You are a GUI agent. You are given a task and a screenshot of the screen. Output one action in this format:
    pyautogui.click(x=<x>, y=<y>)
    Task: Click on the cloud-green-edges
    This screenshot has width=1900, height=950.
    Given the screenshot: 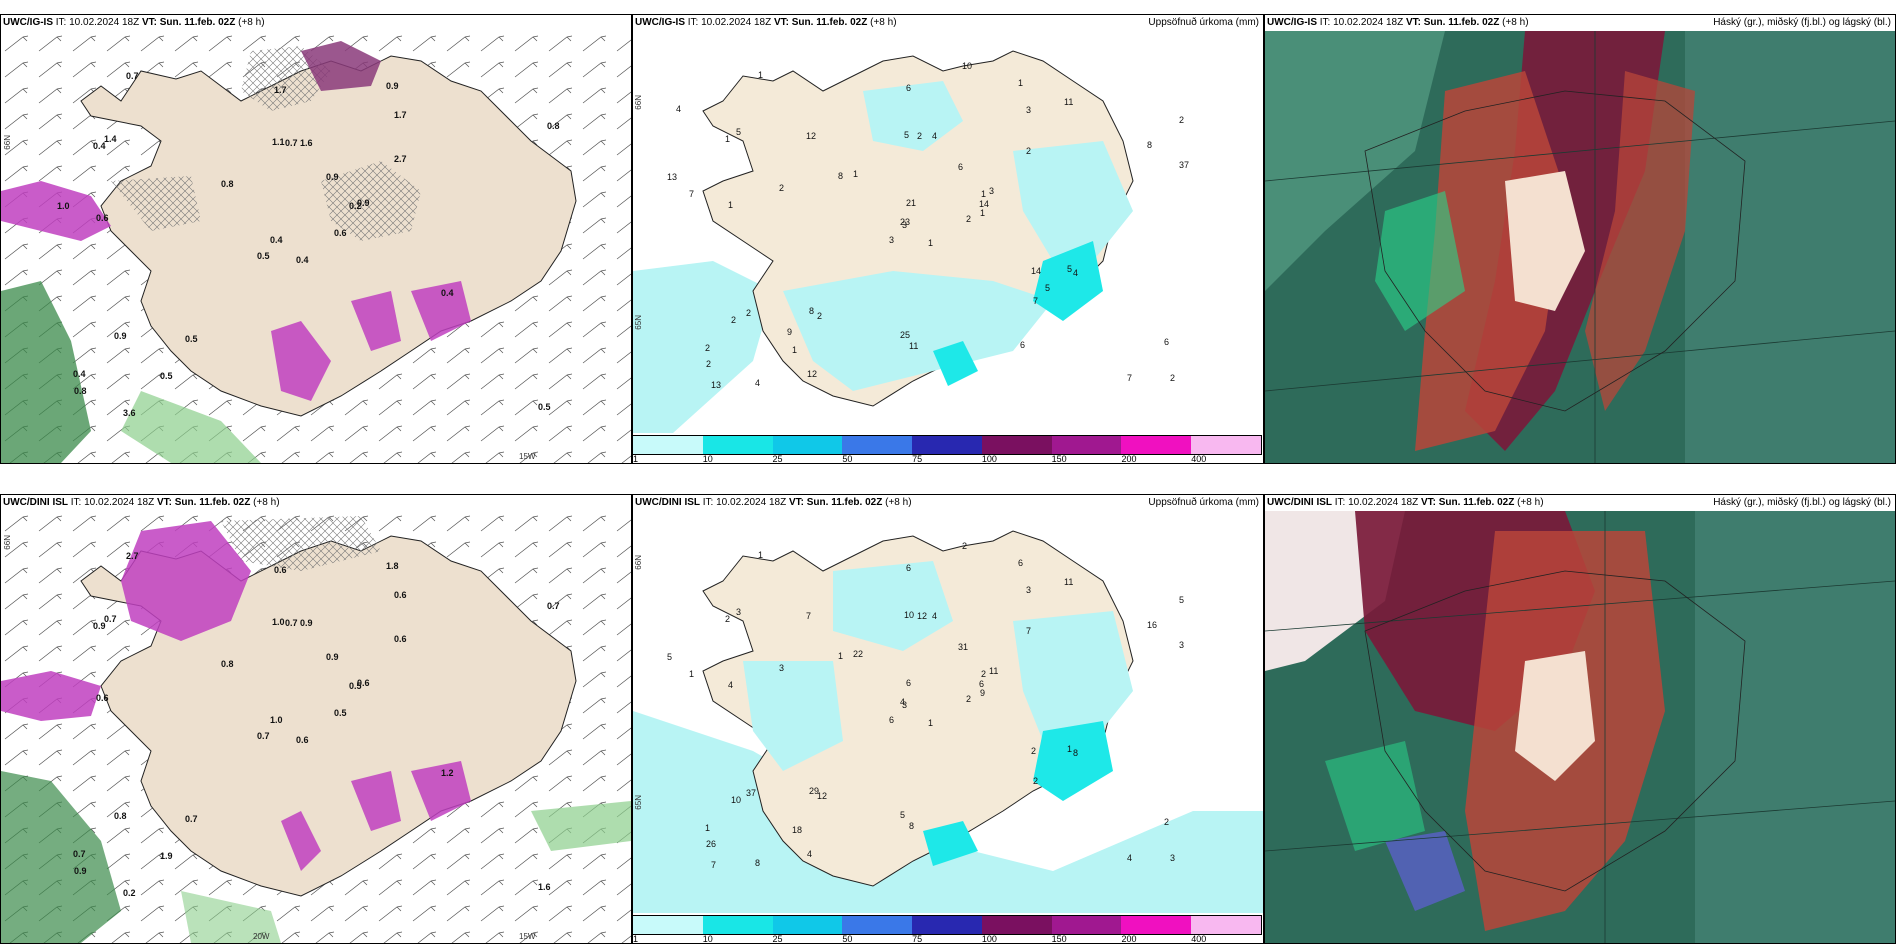 What is the action you would take?
    pyautogui.click(x=1420, y=261)
    